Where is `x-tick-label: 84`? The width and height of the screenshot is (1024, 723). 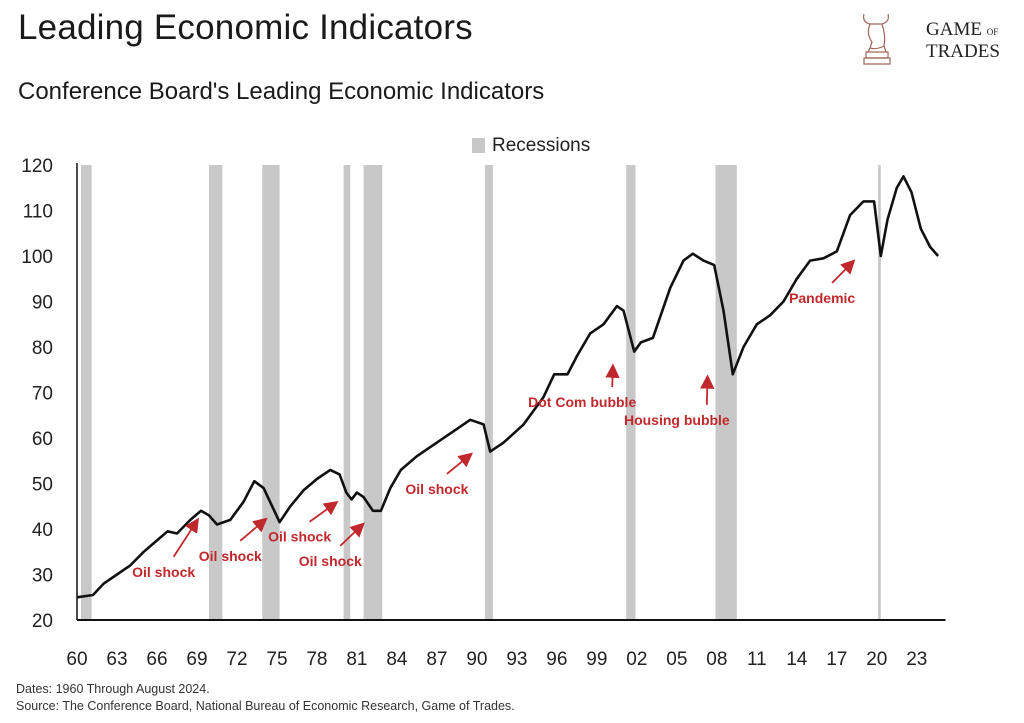 x-tick-label: 84 is located at coordinates (397, 659).